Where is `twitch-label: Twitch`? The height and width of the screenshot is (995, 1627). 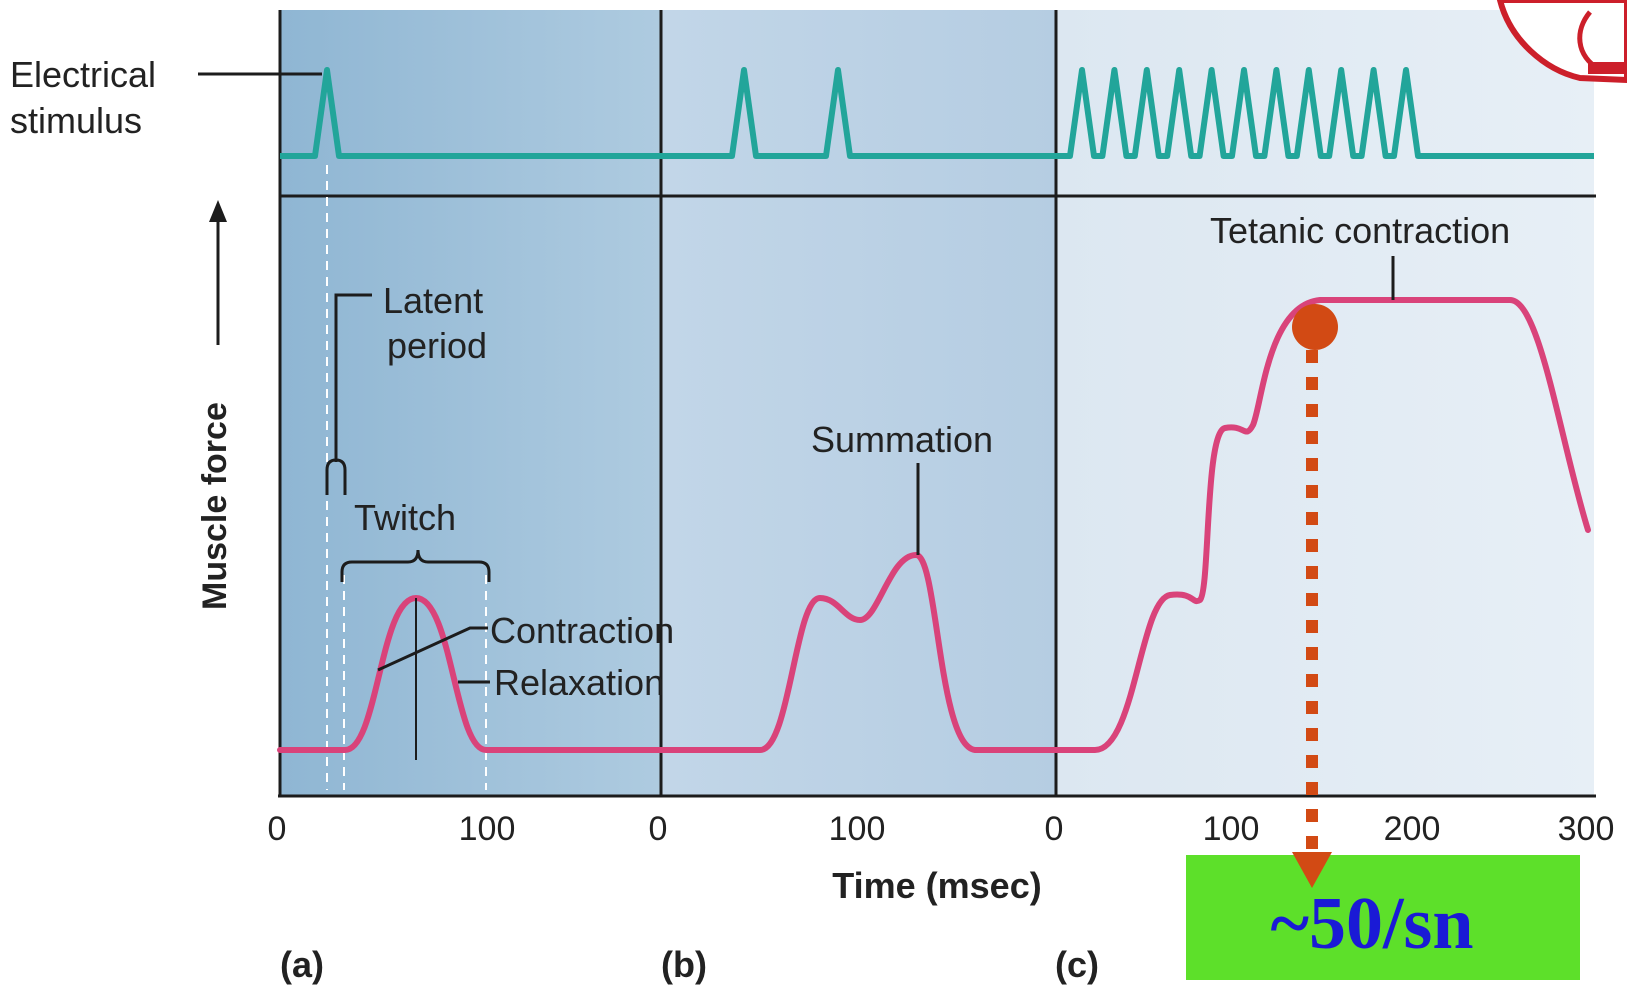
twitch-label: Twitch is located at coordinates (405, 517).